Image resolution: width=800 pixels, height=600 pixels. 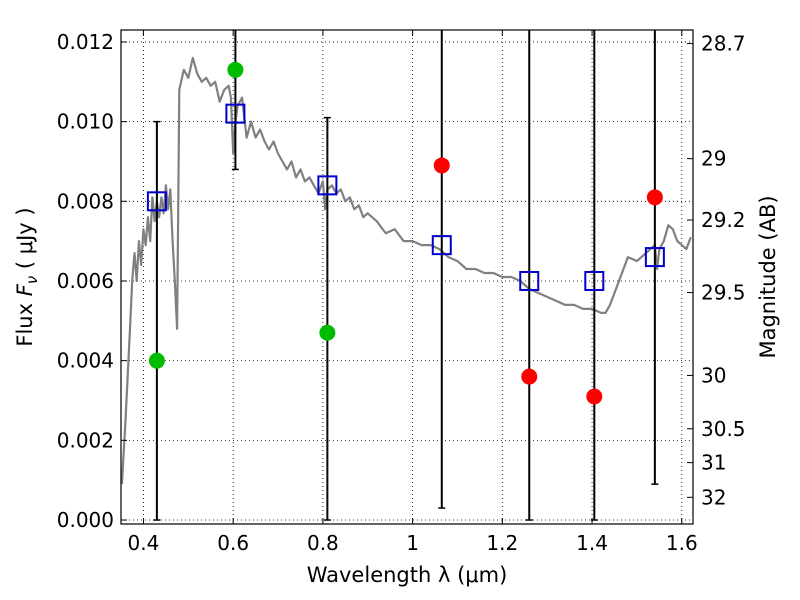 What do you see at coordinates (85, 440) in the screenshot?
I see `y-tick-label: 0.002` at bounding box center [85, 440].